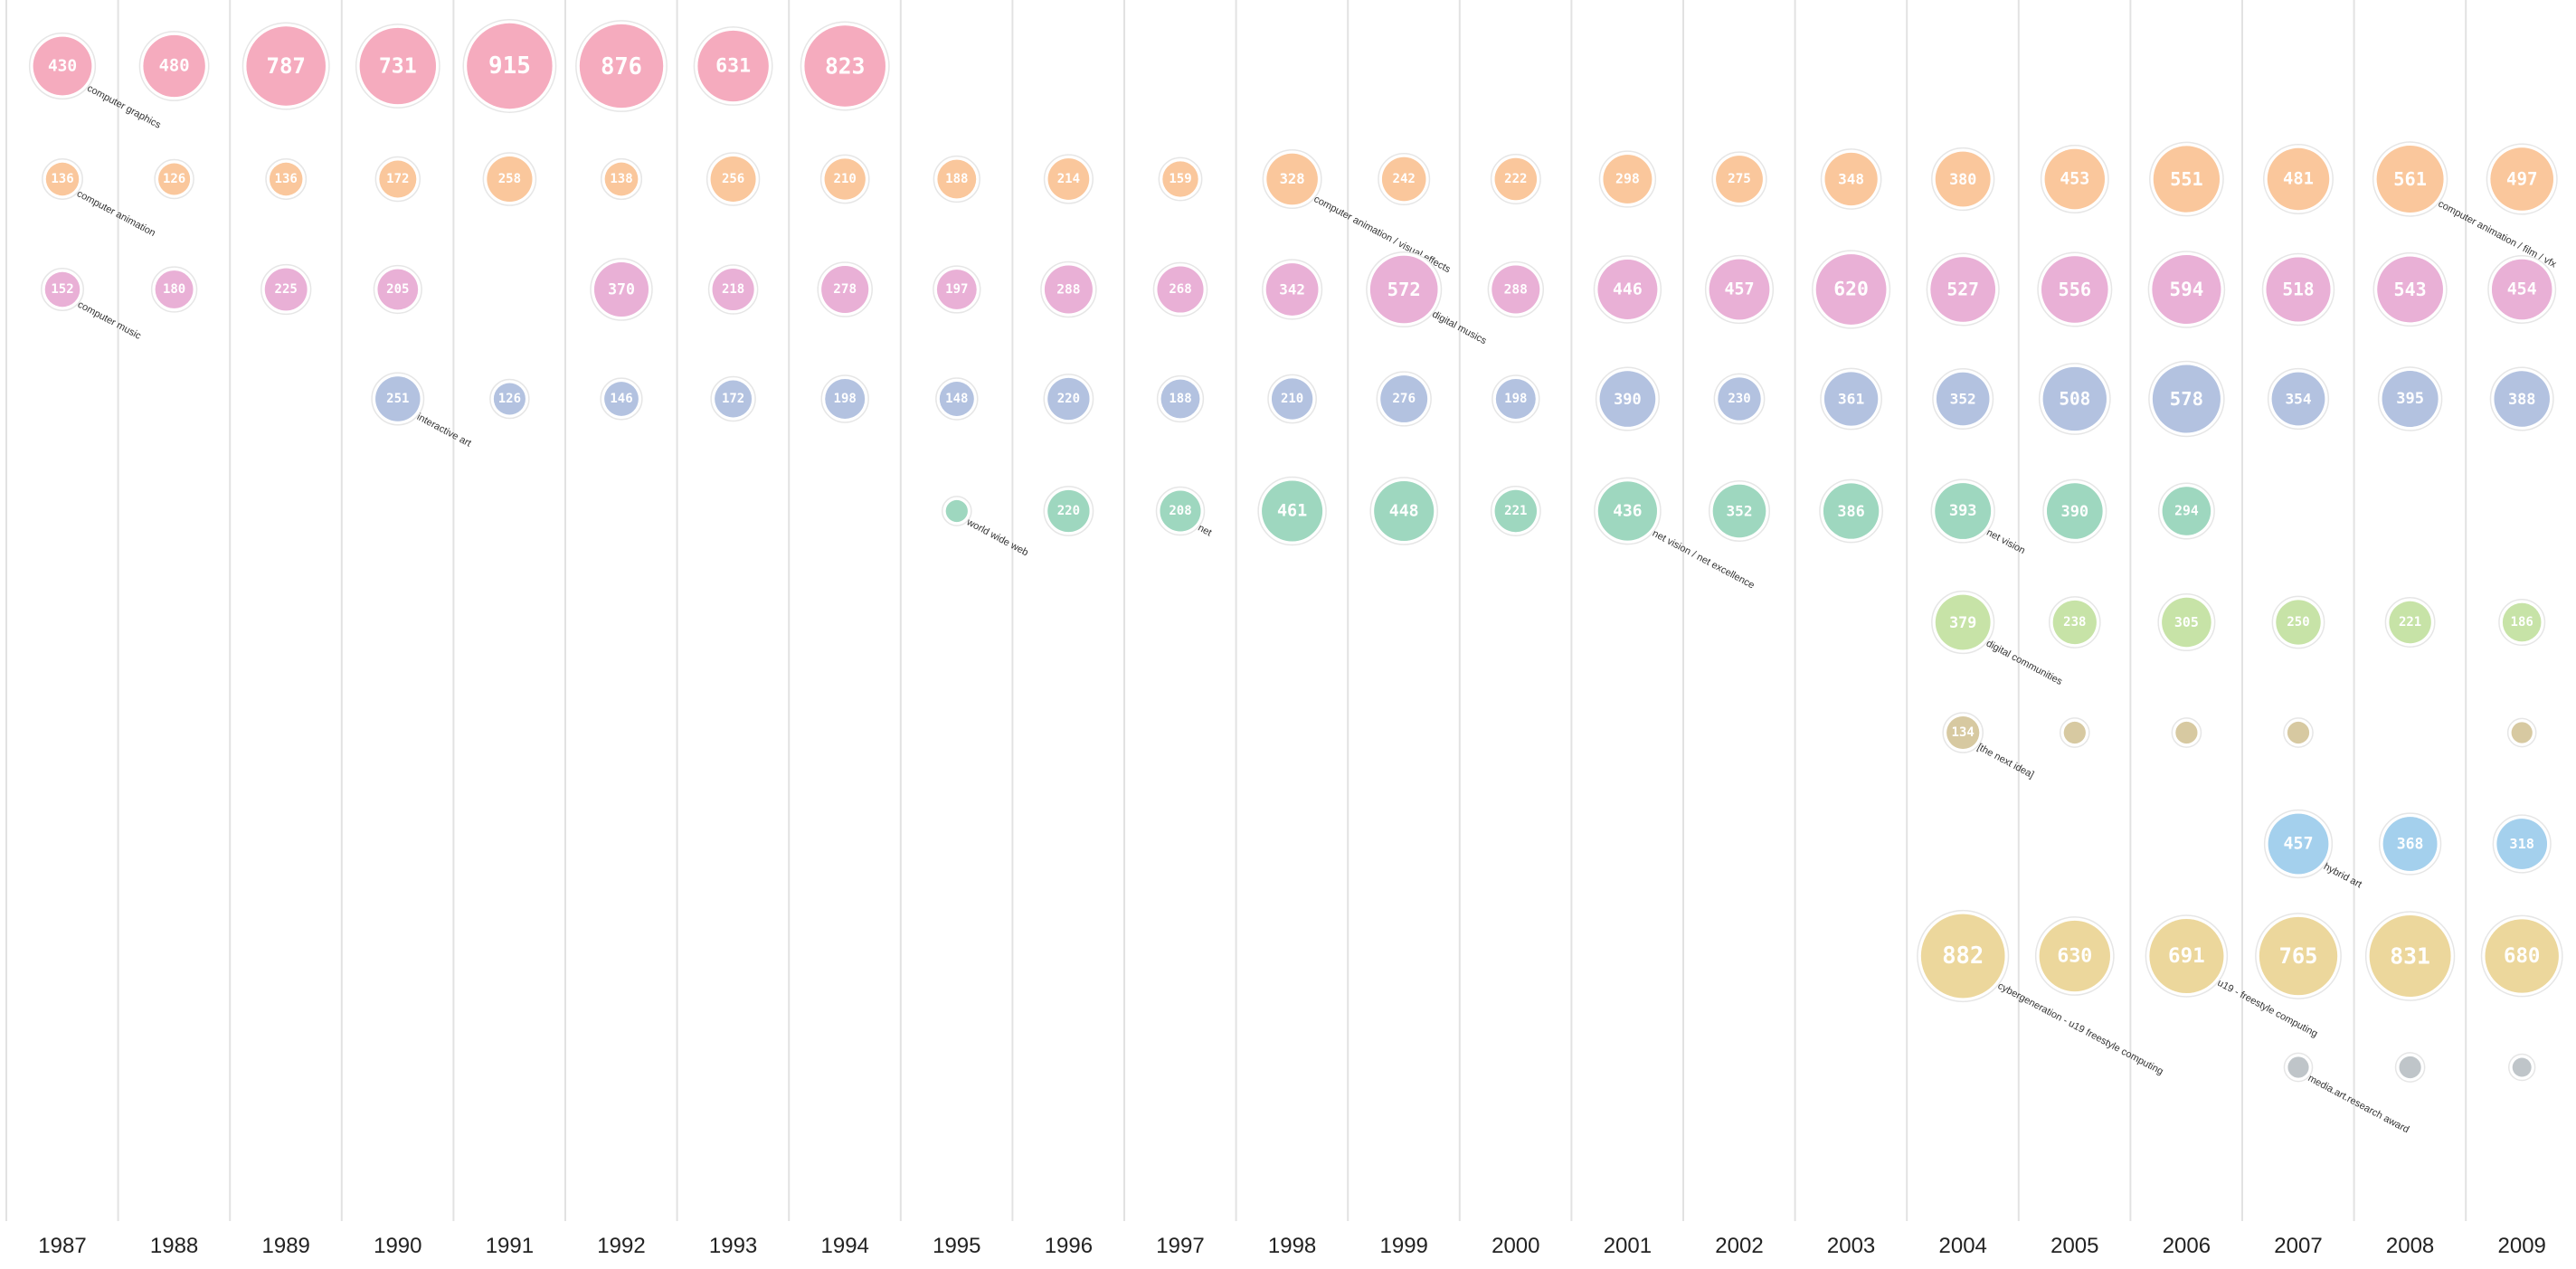 This screenshot has width=2576, height=1269. Describe the element at coordinates (1181, 179) in the screenshot. I see `bubble: 159` at that location.